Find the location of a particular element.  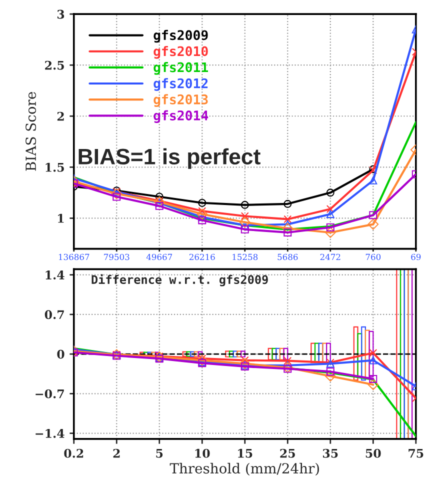

y-tick-label: 1.4 is located at coordinates (55, 275).